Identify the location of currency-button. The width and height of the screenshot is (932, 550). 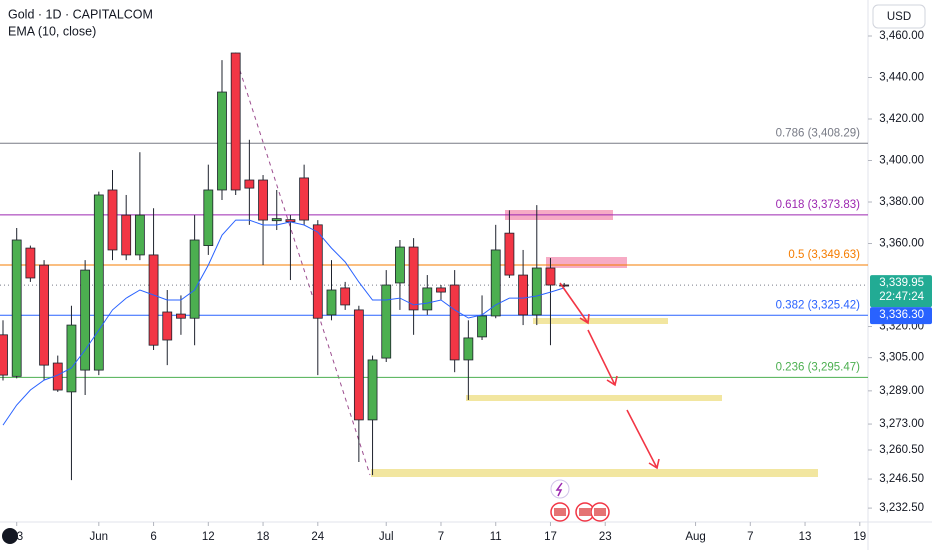
(899, 16).